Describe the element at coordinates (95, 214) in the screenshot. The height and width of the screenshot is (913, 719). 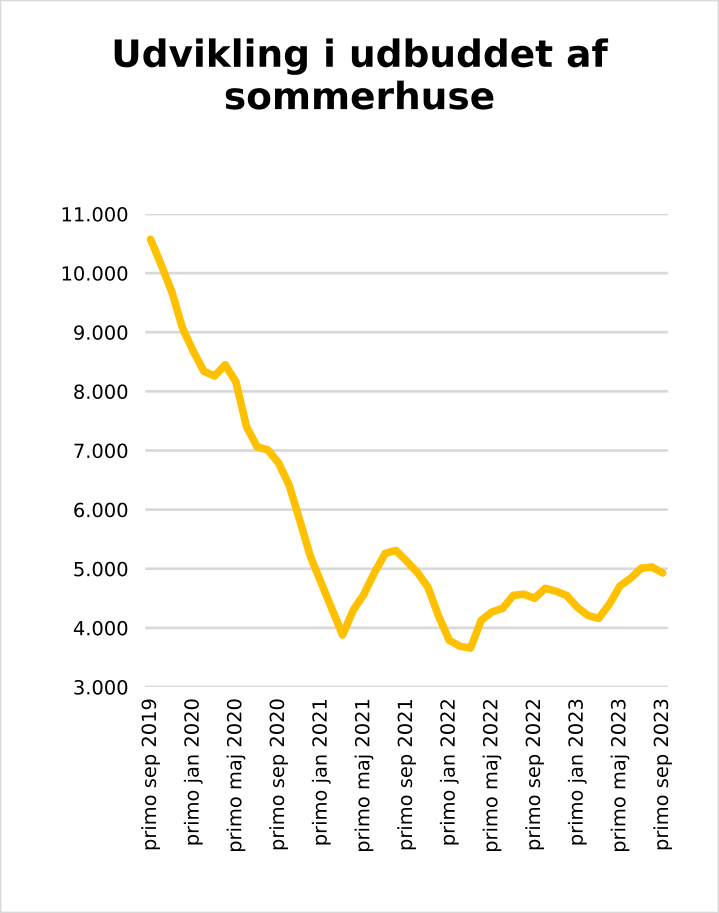
I see `y-tick-label: 11.000` at that location.